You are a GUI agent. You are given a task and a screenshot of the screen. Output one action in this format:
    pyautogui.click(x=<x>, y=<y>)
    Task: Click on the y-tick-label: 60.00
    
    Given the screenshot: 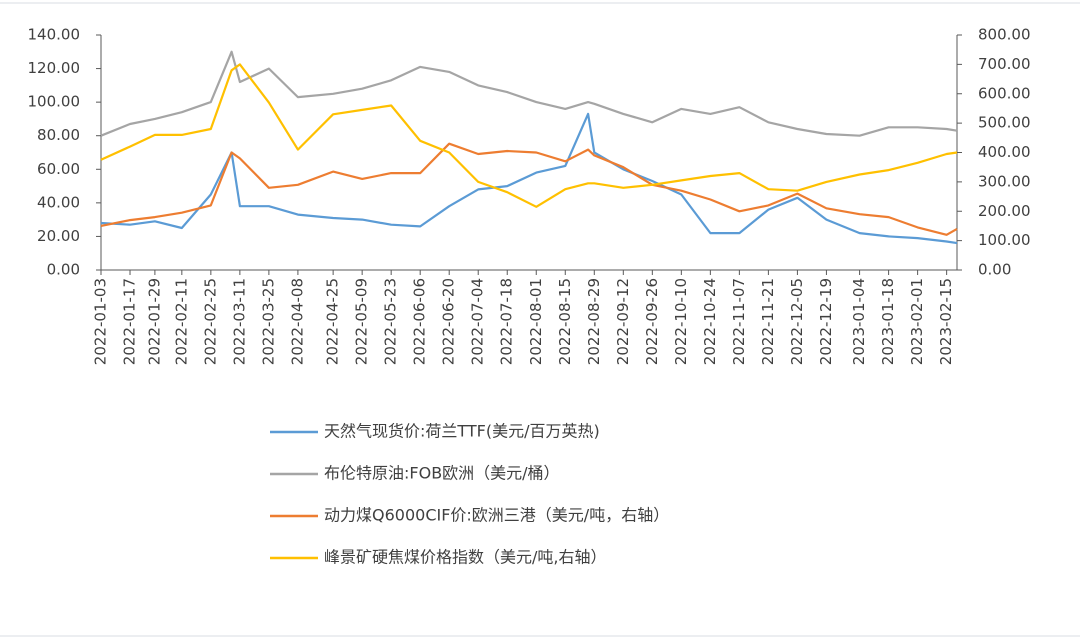 What is the action you would take?
    pyautogui.click(x=58, y=169)
    